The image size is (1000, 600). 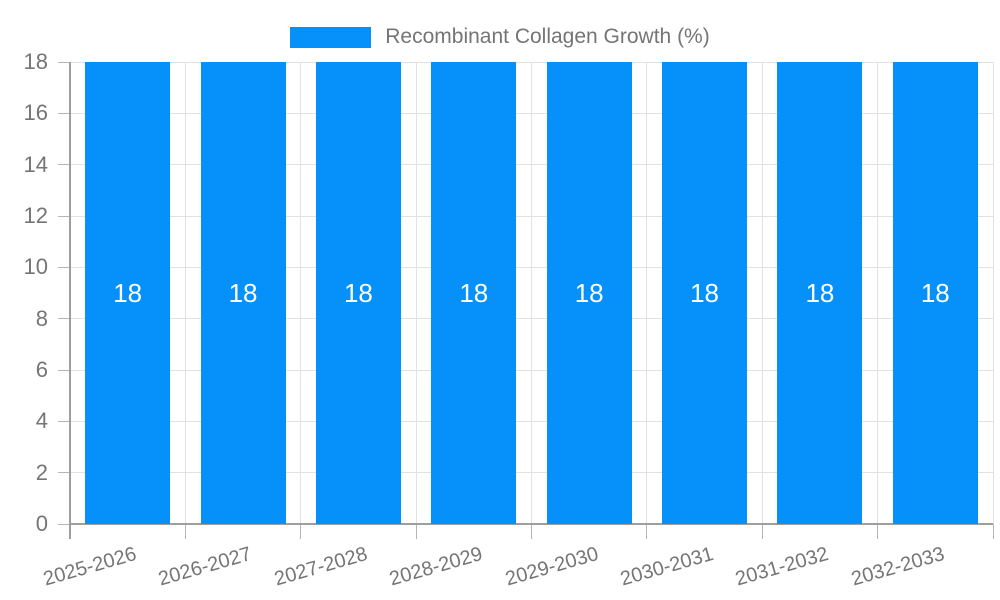 I want to click on legend-swatch, so click(x=331, y=37).